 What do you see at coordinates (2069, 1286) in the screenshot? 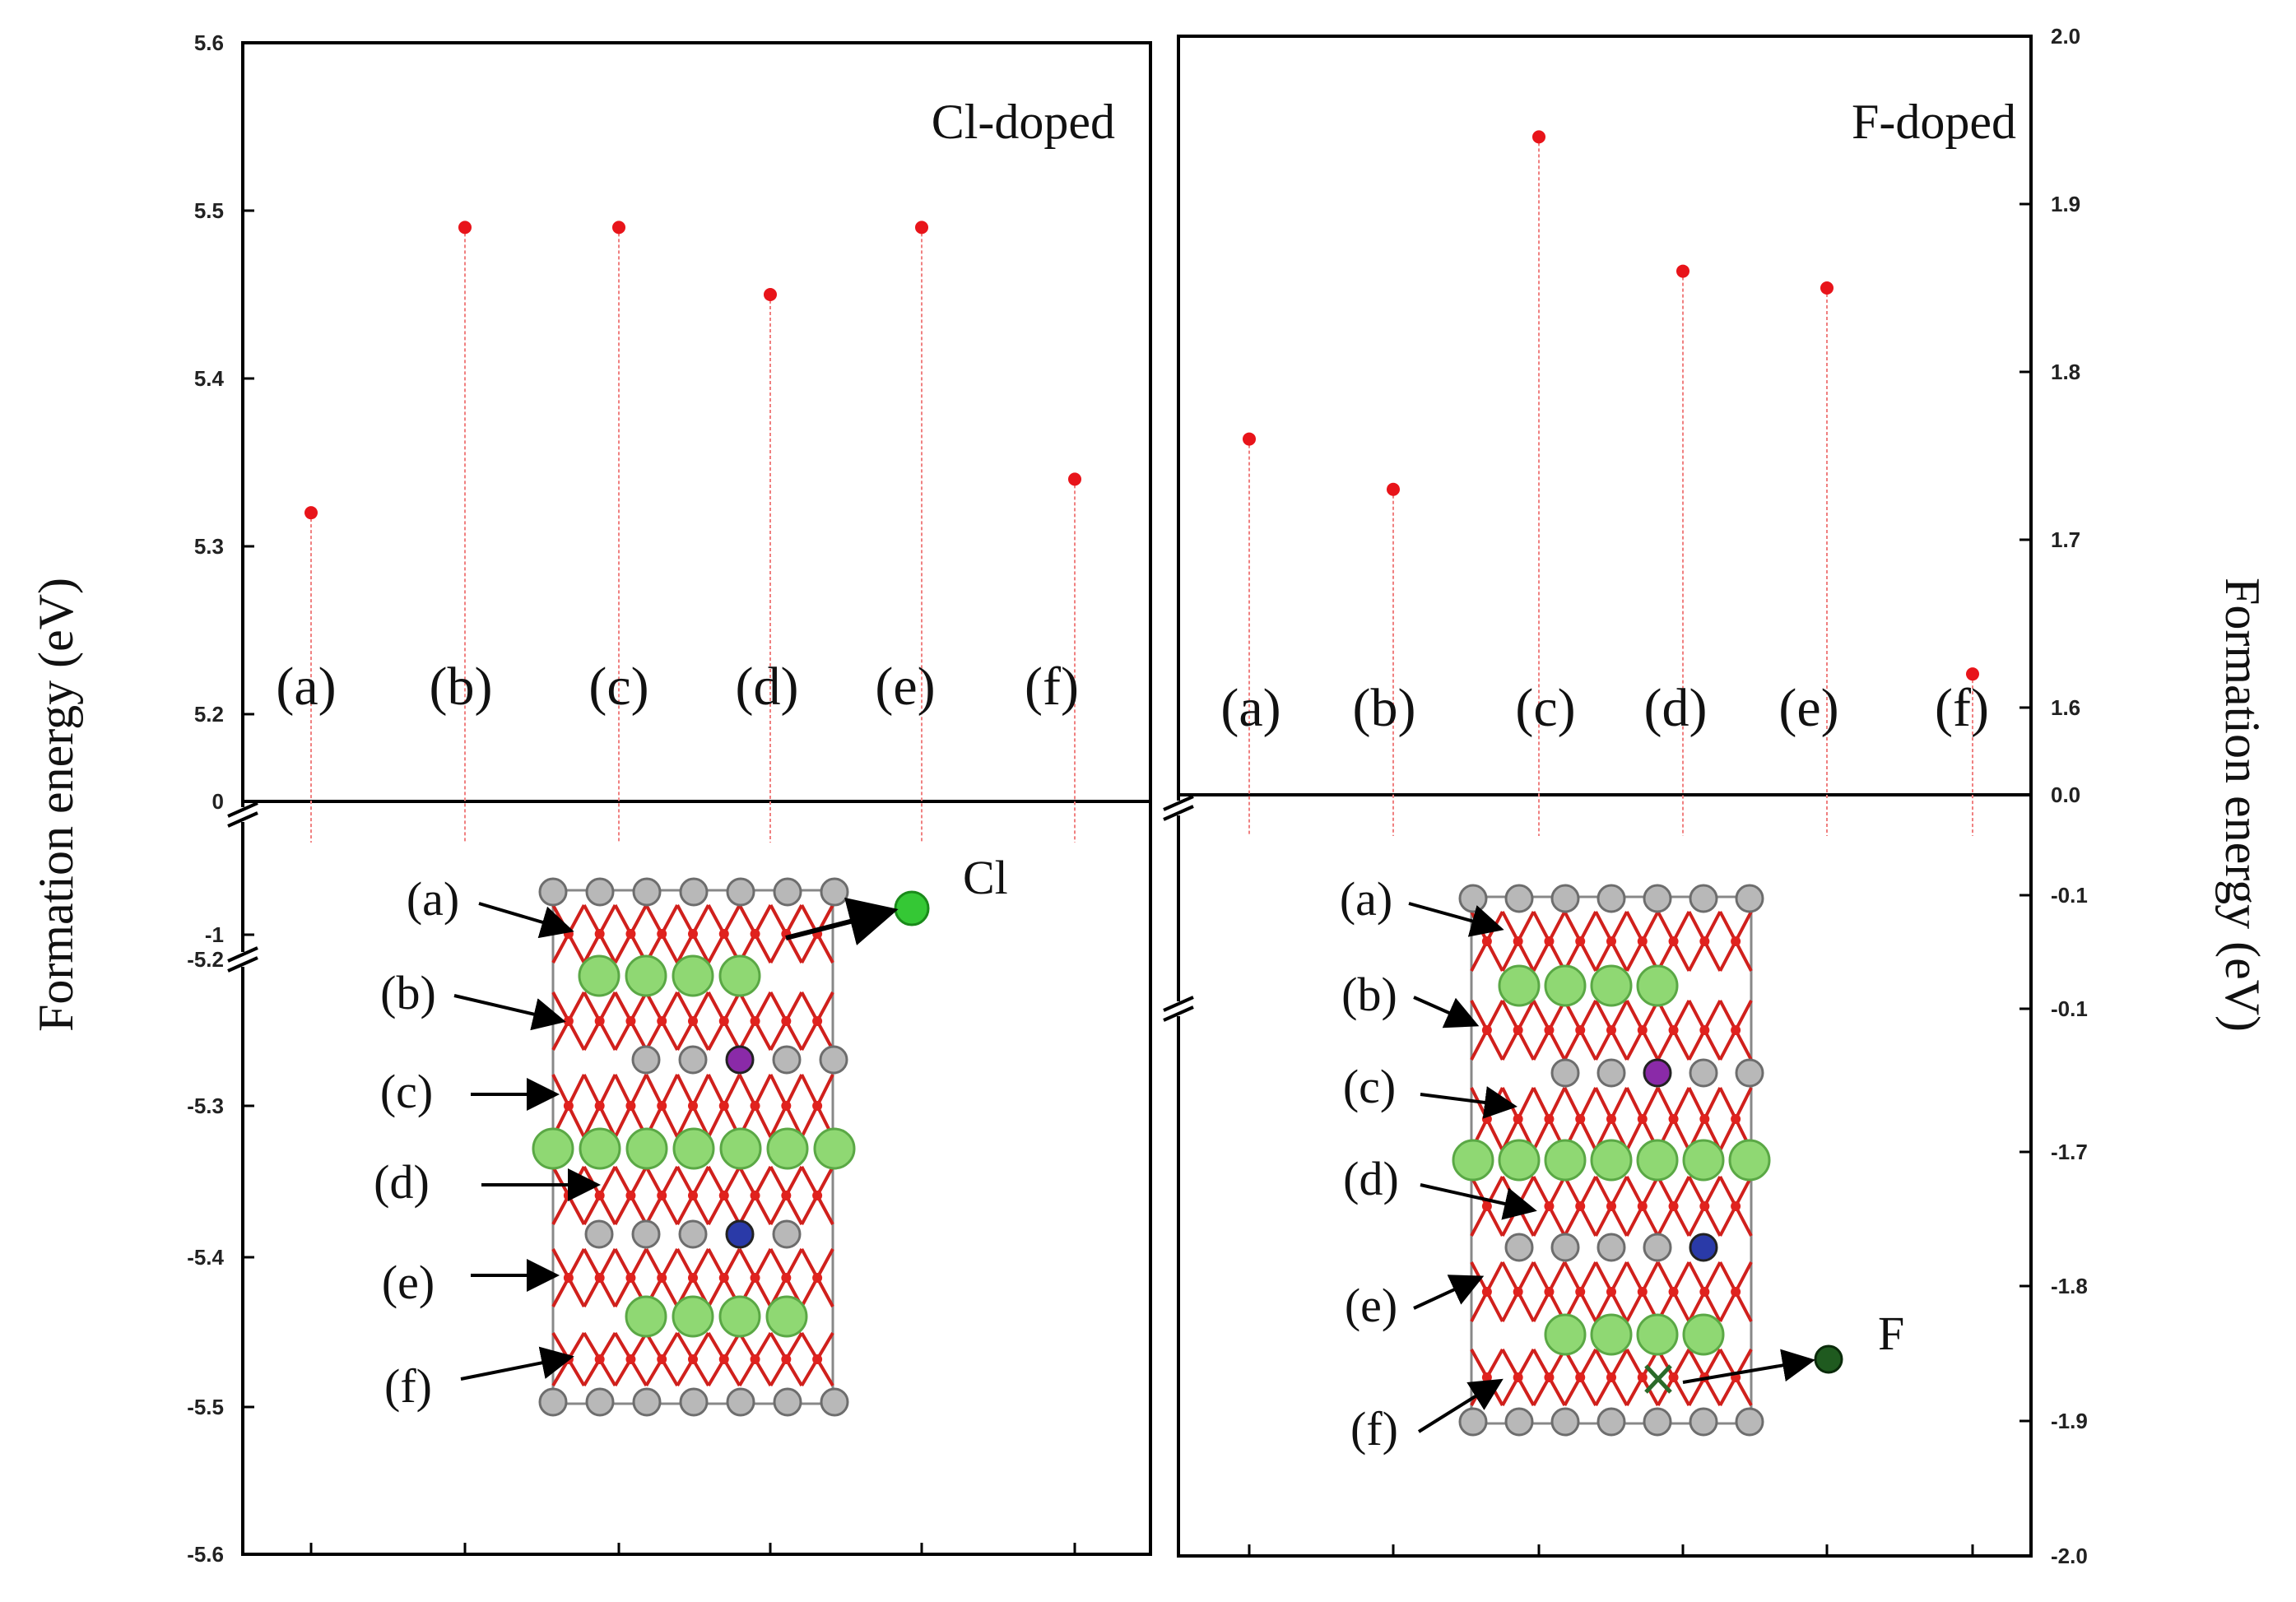
I see `f-lower-tick-label: -1.8` at bounding box center [2069, 1286].